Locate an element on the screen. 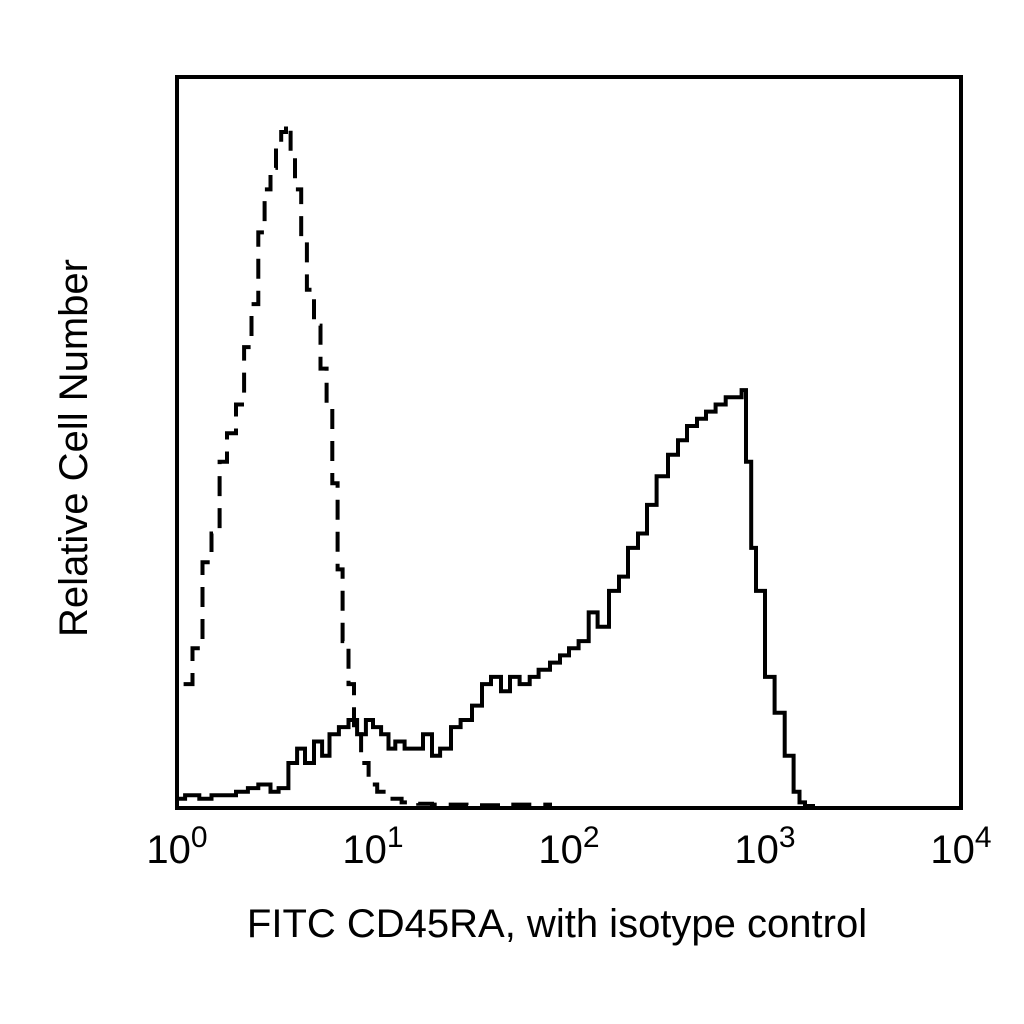 The width and height of the screenshot is (1024, 1024). x-tick-label: 10⁴ is located at coordinates (960, 846).